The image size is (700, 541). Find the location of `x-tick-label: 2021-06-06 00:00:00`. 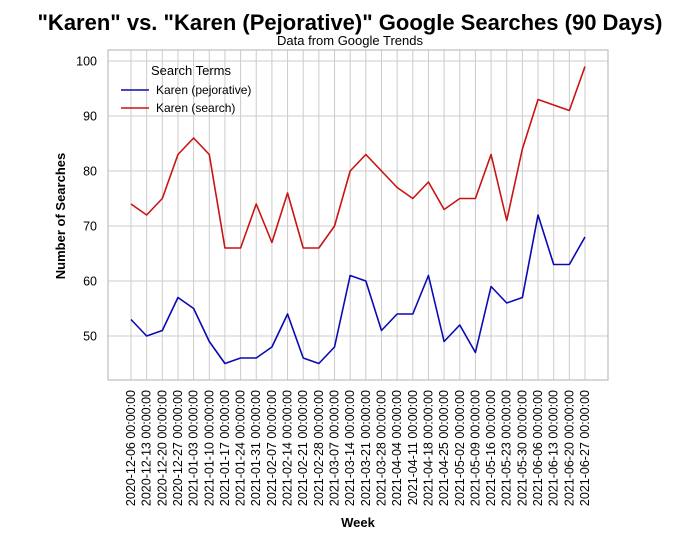

x-tick-label: 2021-06-06 00:00:00 is located at coordinates (538, 448).